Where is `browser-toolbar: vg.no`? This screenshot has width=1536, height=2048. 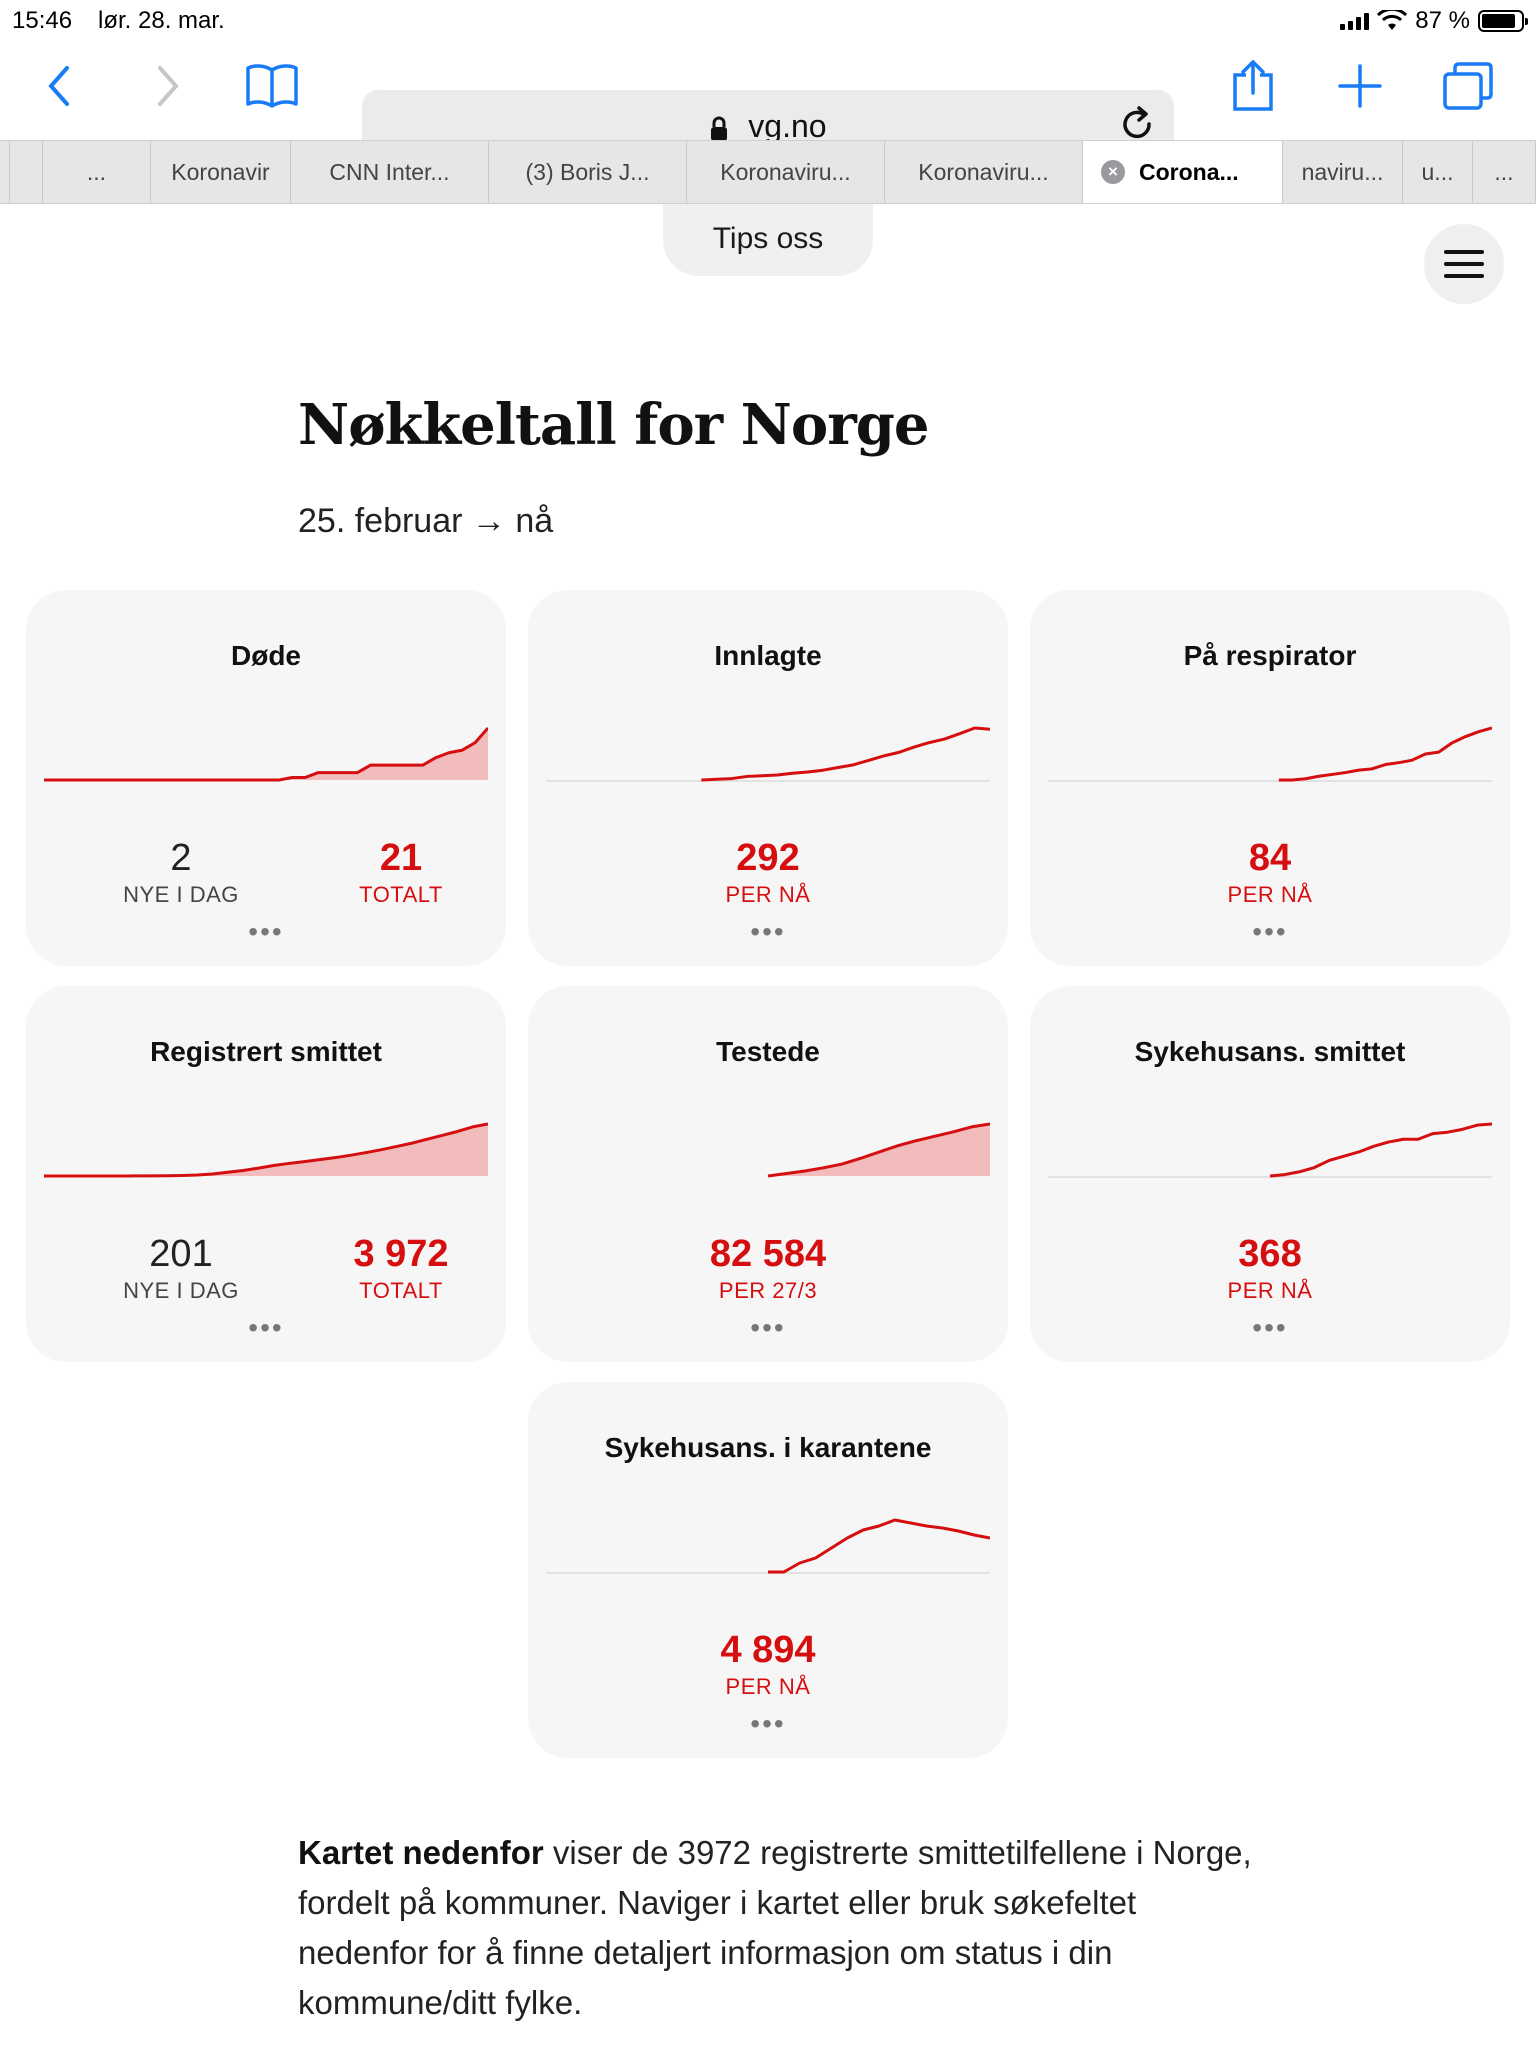 browser-toolbar: vg.no is located at coordinates (768, 102).